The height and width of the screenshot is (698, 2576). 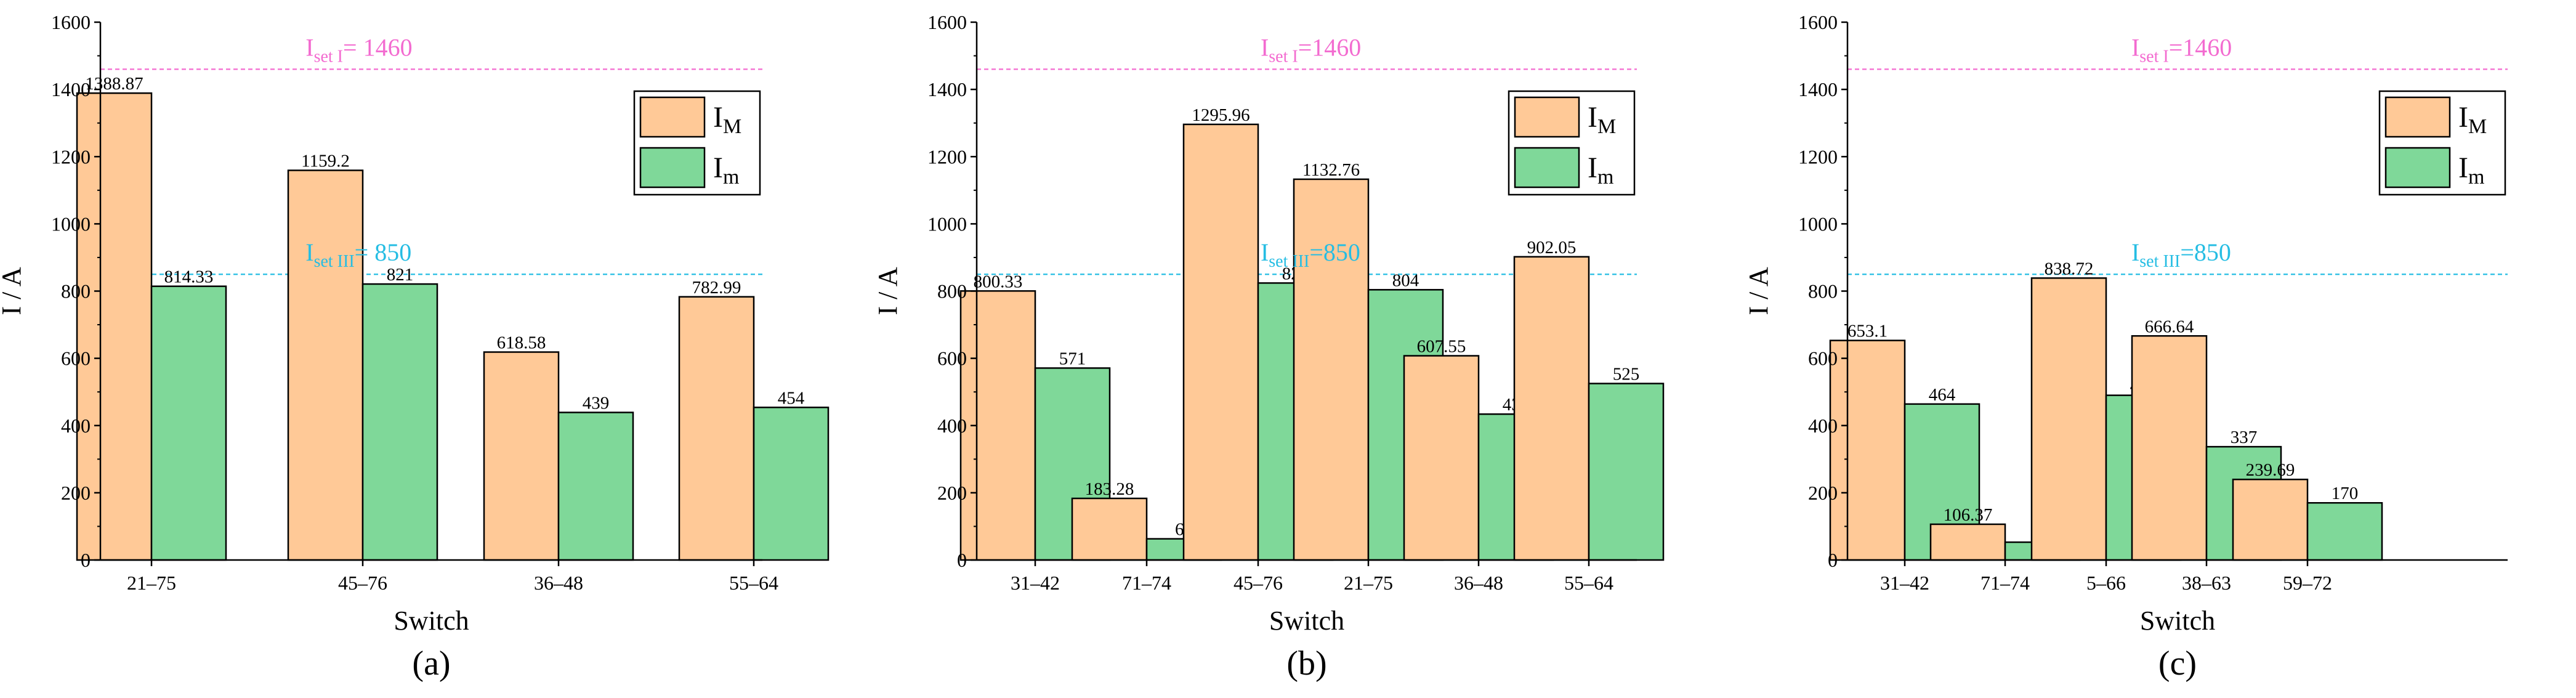 I want to click on threshold-label-set-III: Iset III=850, so click(x=1310, y=255).